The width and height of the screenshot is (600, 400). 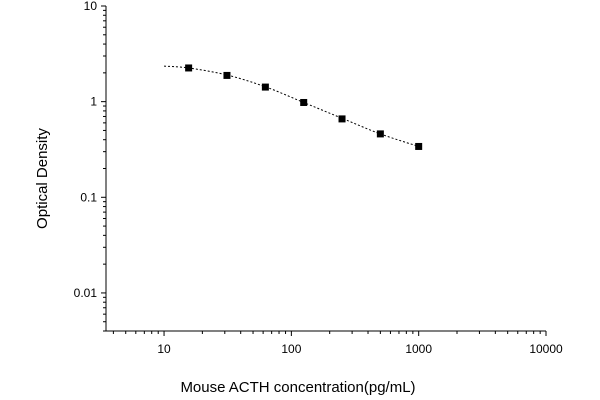 I want to click on y-tick-label: 0.01, so click(x=86, y=293).